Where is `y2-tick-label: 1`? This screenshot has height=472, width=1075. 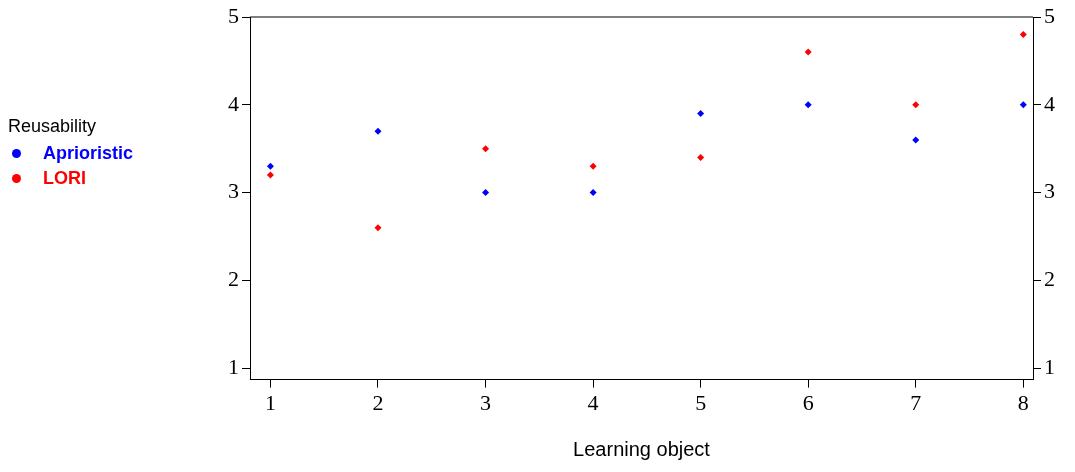 y2-tick-label: 1 is located at coordinates (1049, 366).